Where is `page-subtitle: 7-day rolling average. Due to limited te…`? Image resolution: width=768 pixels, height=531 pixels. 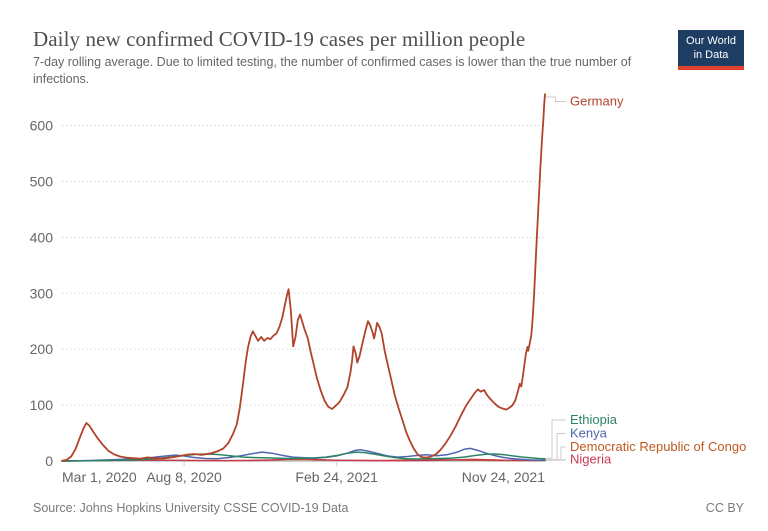
page-subtitle: 7-day rolling average. Due to limited te… is located at coordinates (332, 70).